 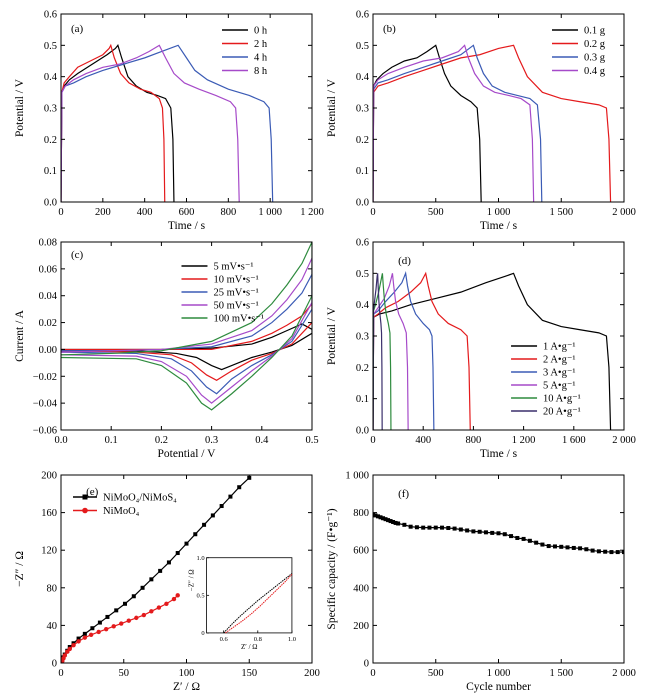 I want to click on ytick-label-c-7: 0.08, so click(x=48, y=243).